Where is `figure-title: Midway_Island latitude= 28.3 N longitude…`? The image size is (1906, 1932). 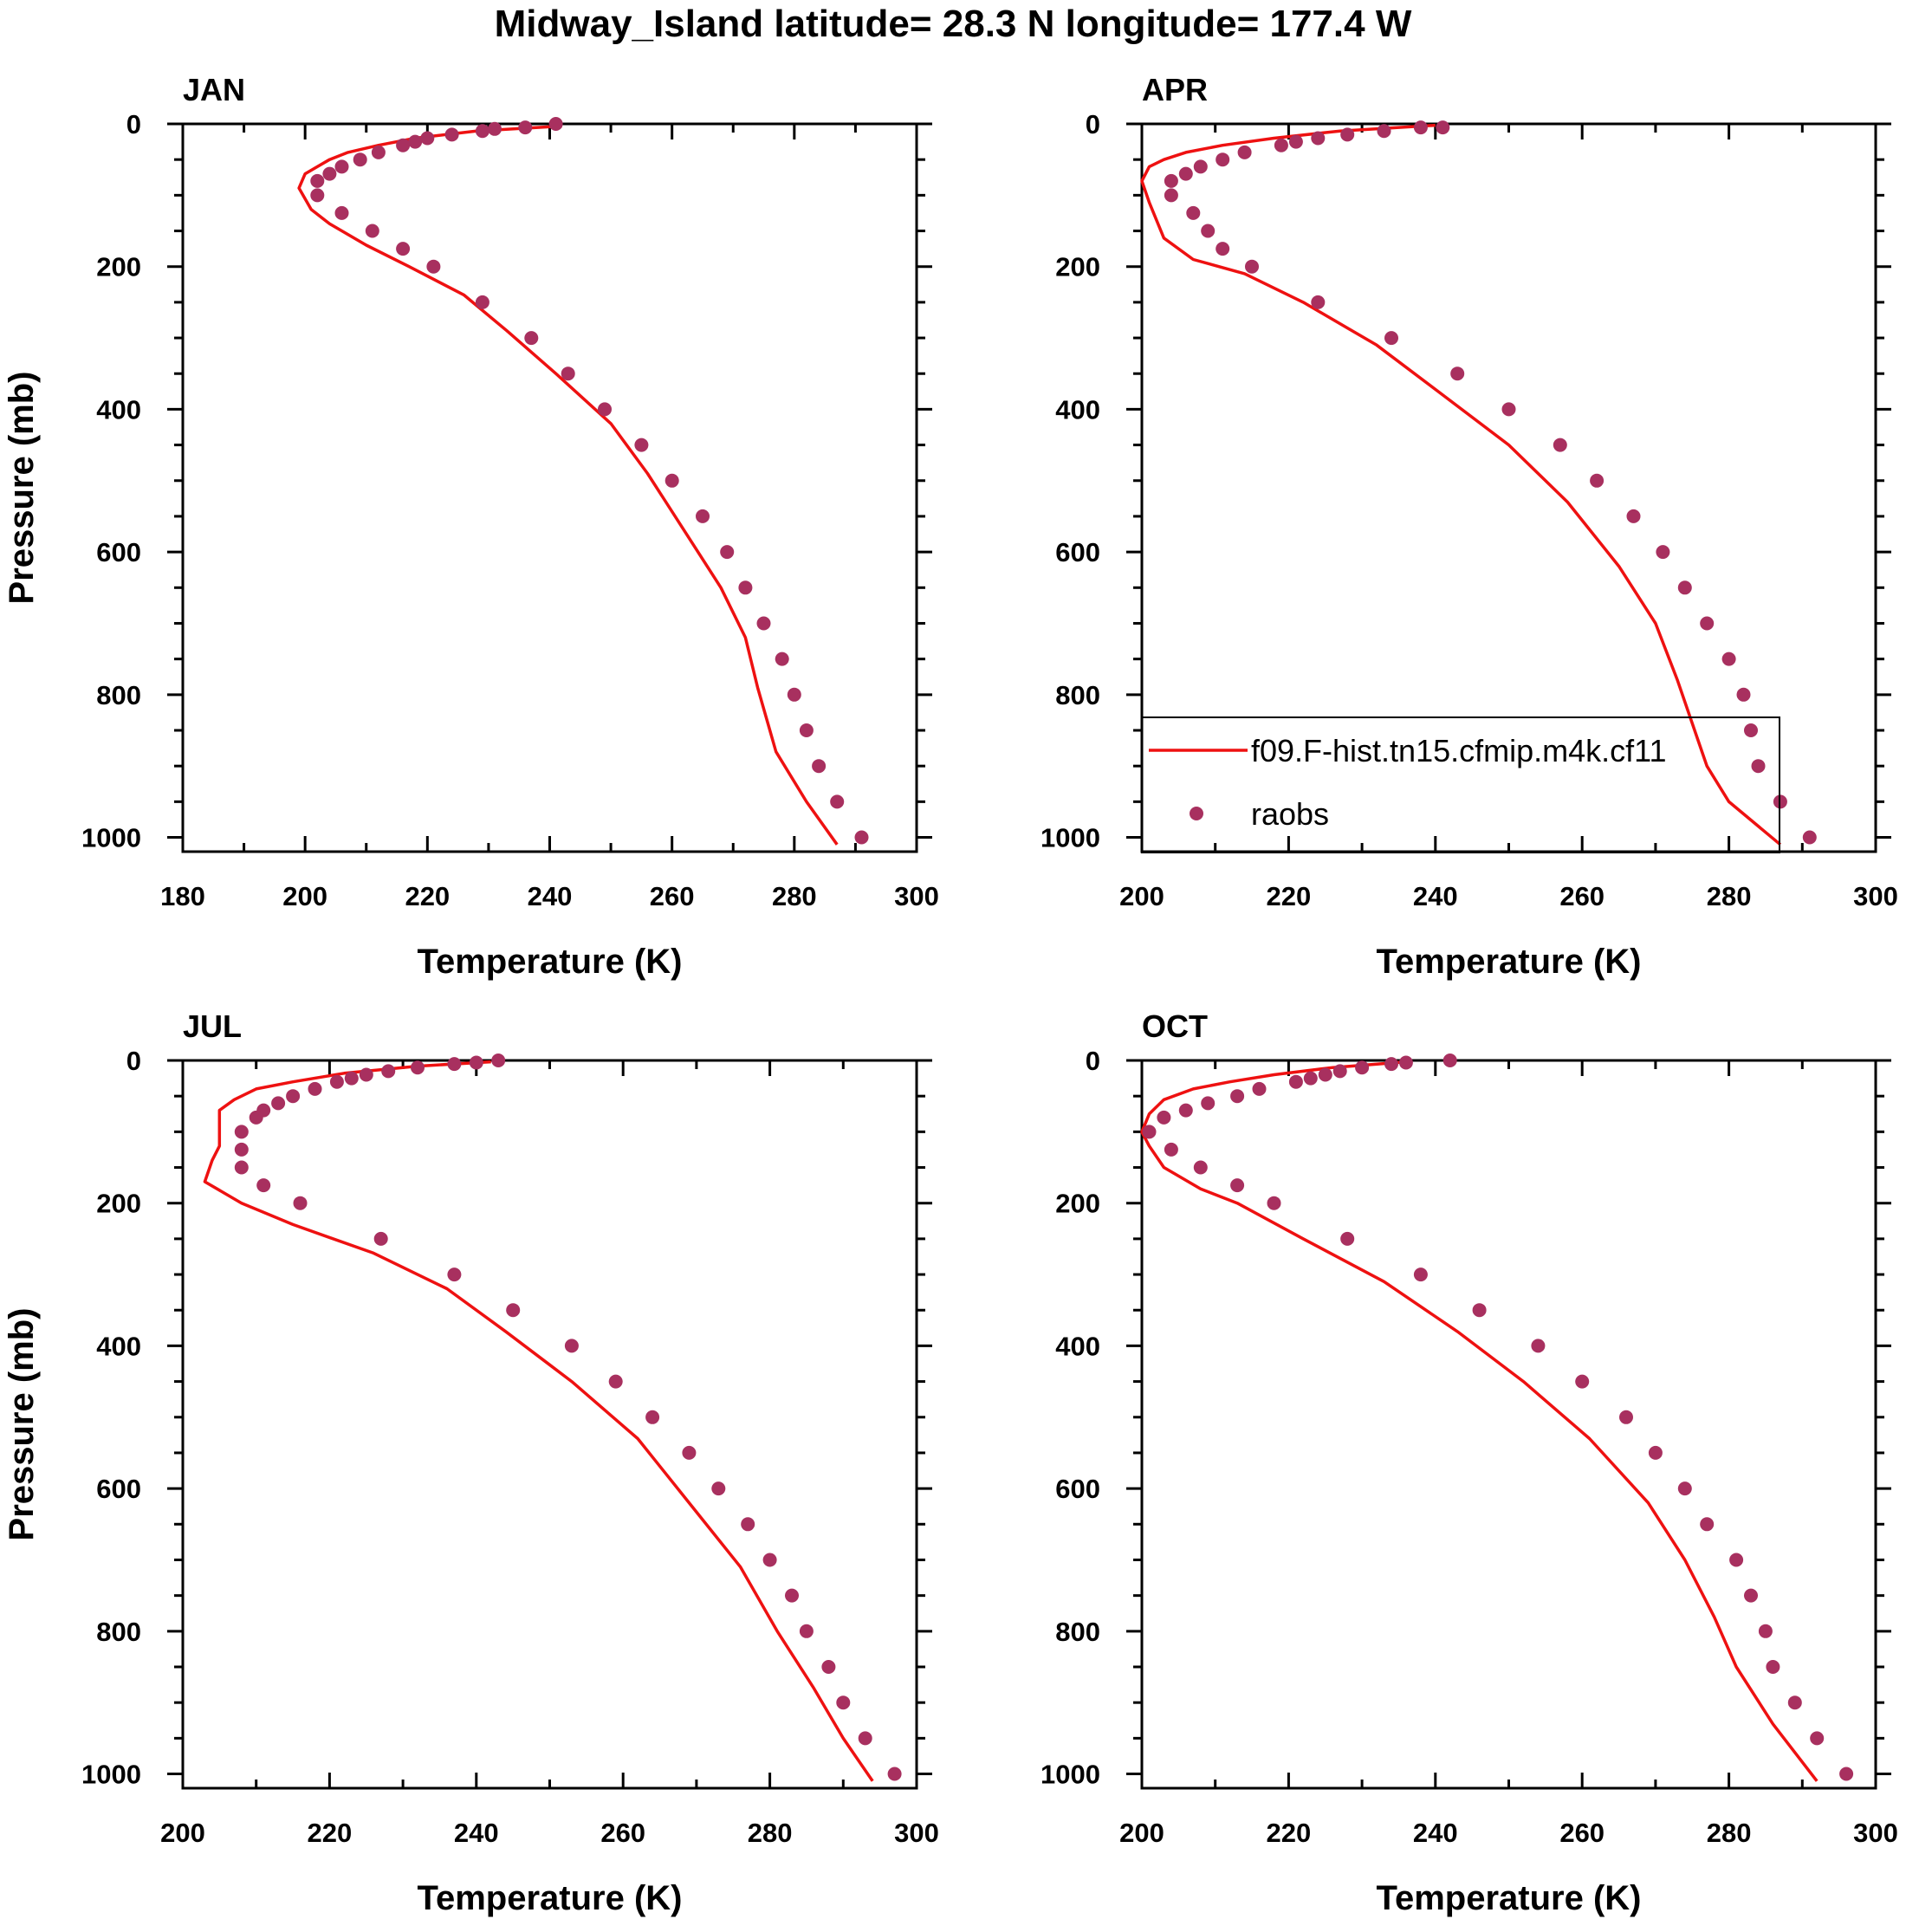
figure-title: Midway_Island latitude= 28.3 N longitude… is located at coordinates (953, 24).